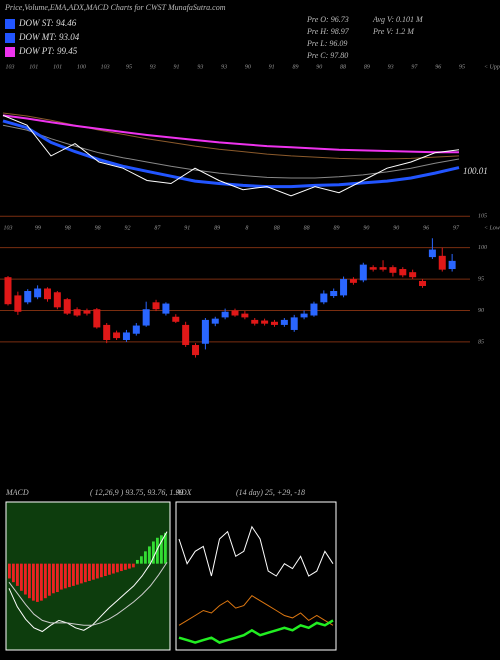  I want to click on strip-label: 99, so click(38, 228).